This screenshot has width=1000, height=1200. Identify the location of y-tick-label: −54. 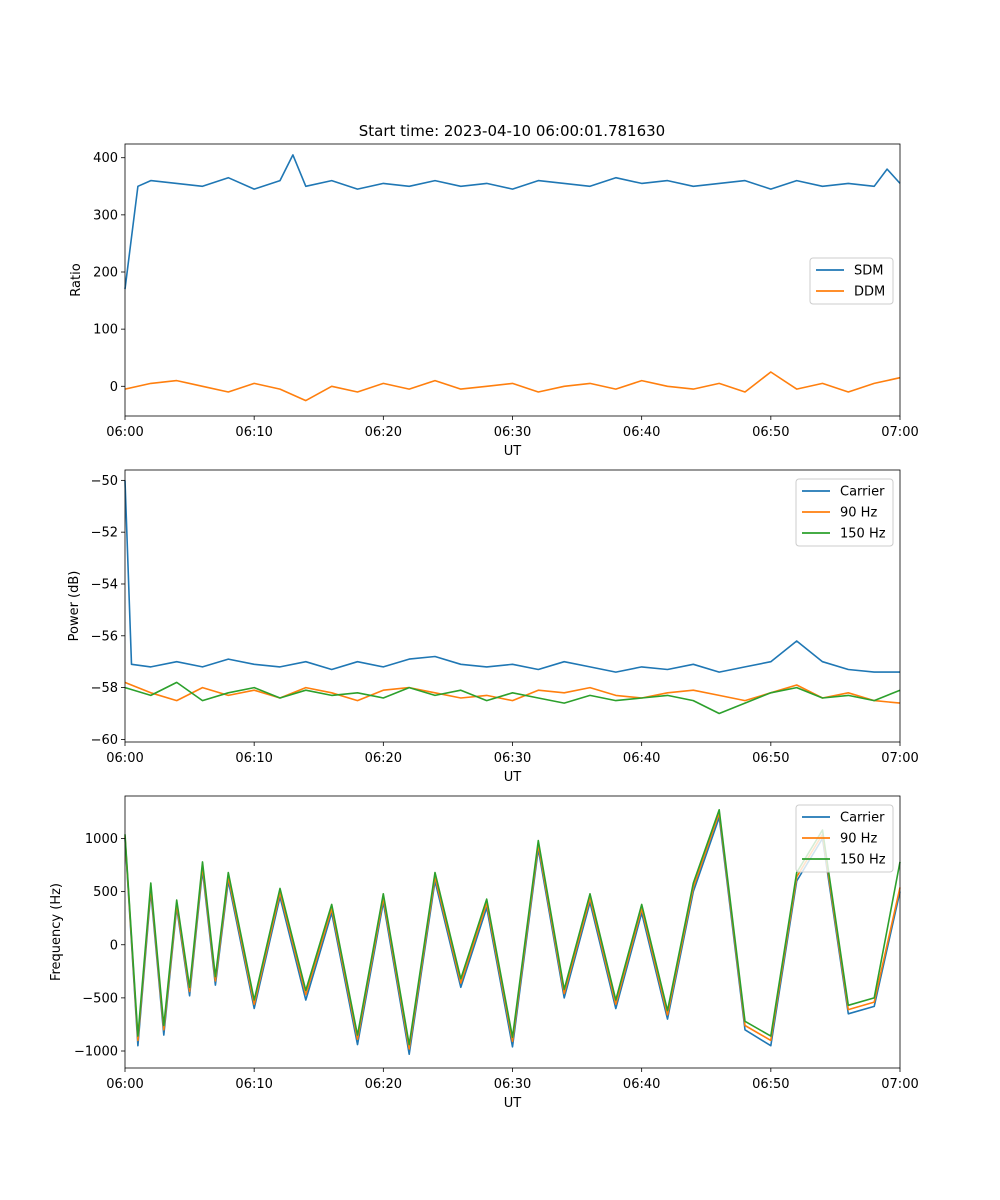
(104, 584).